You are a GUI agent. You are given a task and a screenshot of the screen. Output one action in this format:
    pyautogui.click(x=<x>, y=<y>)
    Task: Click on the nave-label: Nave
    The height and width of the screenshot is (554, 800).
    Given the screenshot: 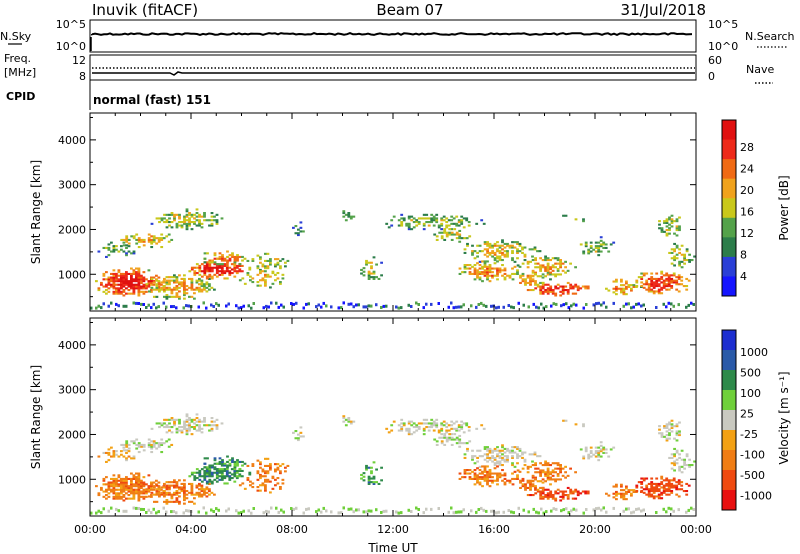 What is the action you would take?
    pyautogui.click(x=760, y=69)
    